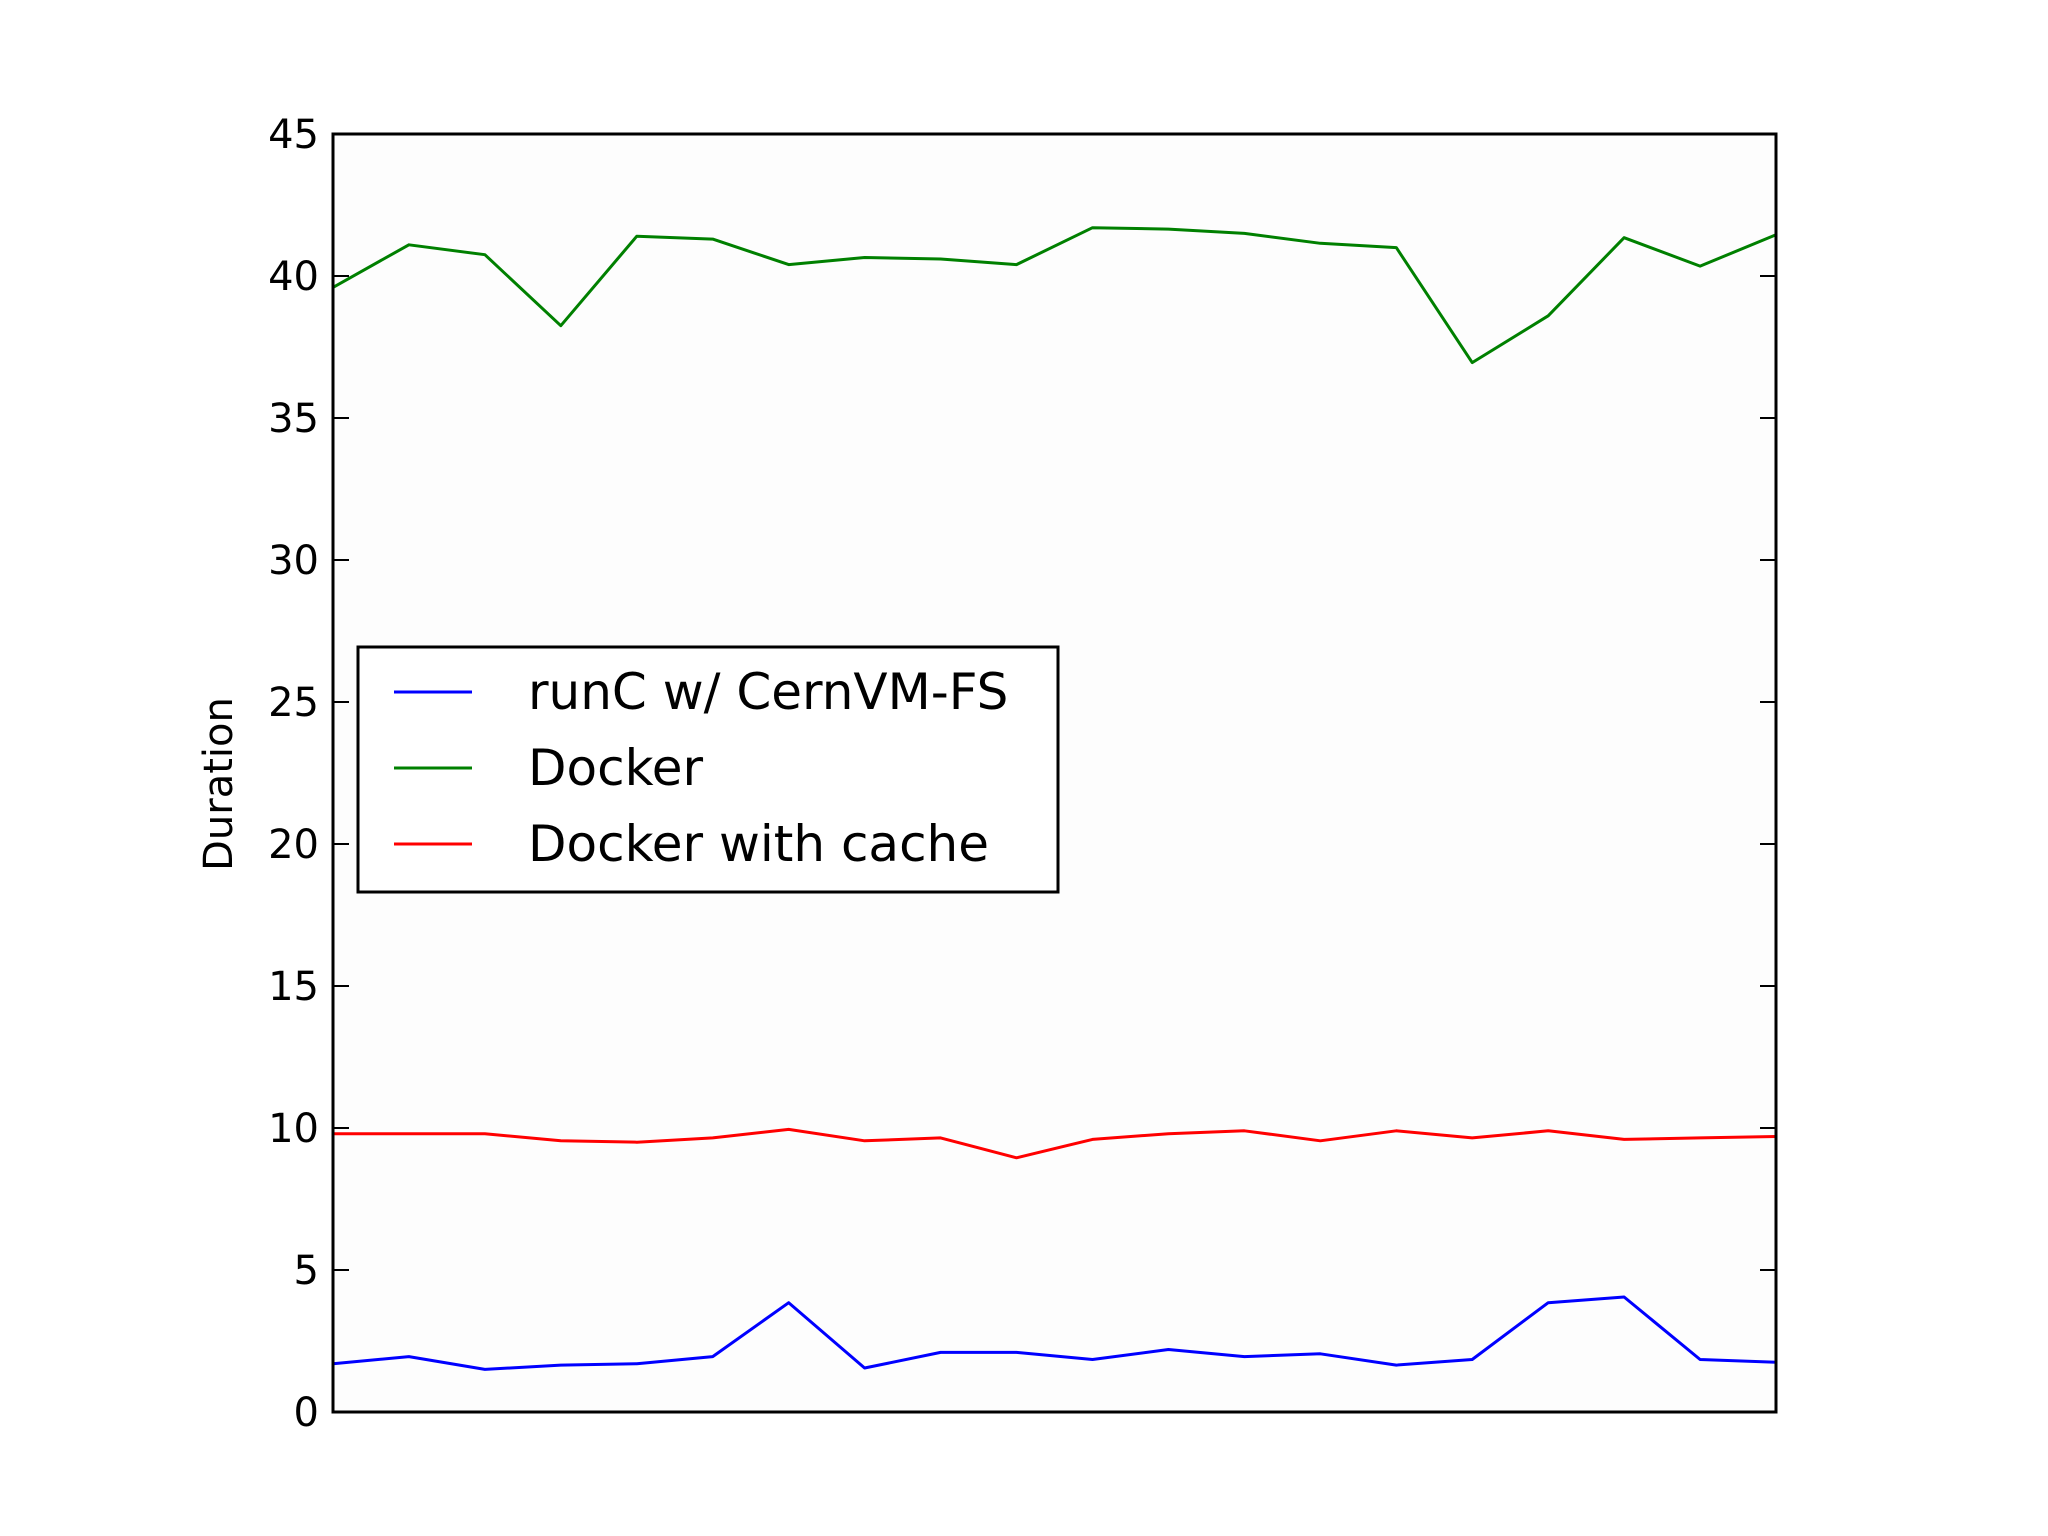 The height and width of the screenshot is (1536, 2048). I want to click on legend-label: Docker, so click(616, 768).